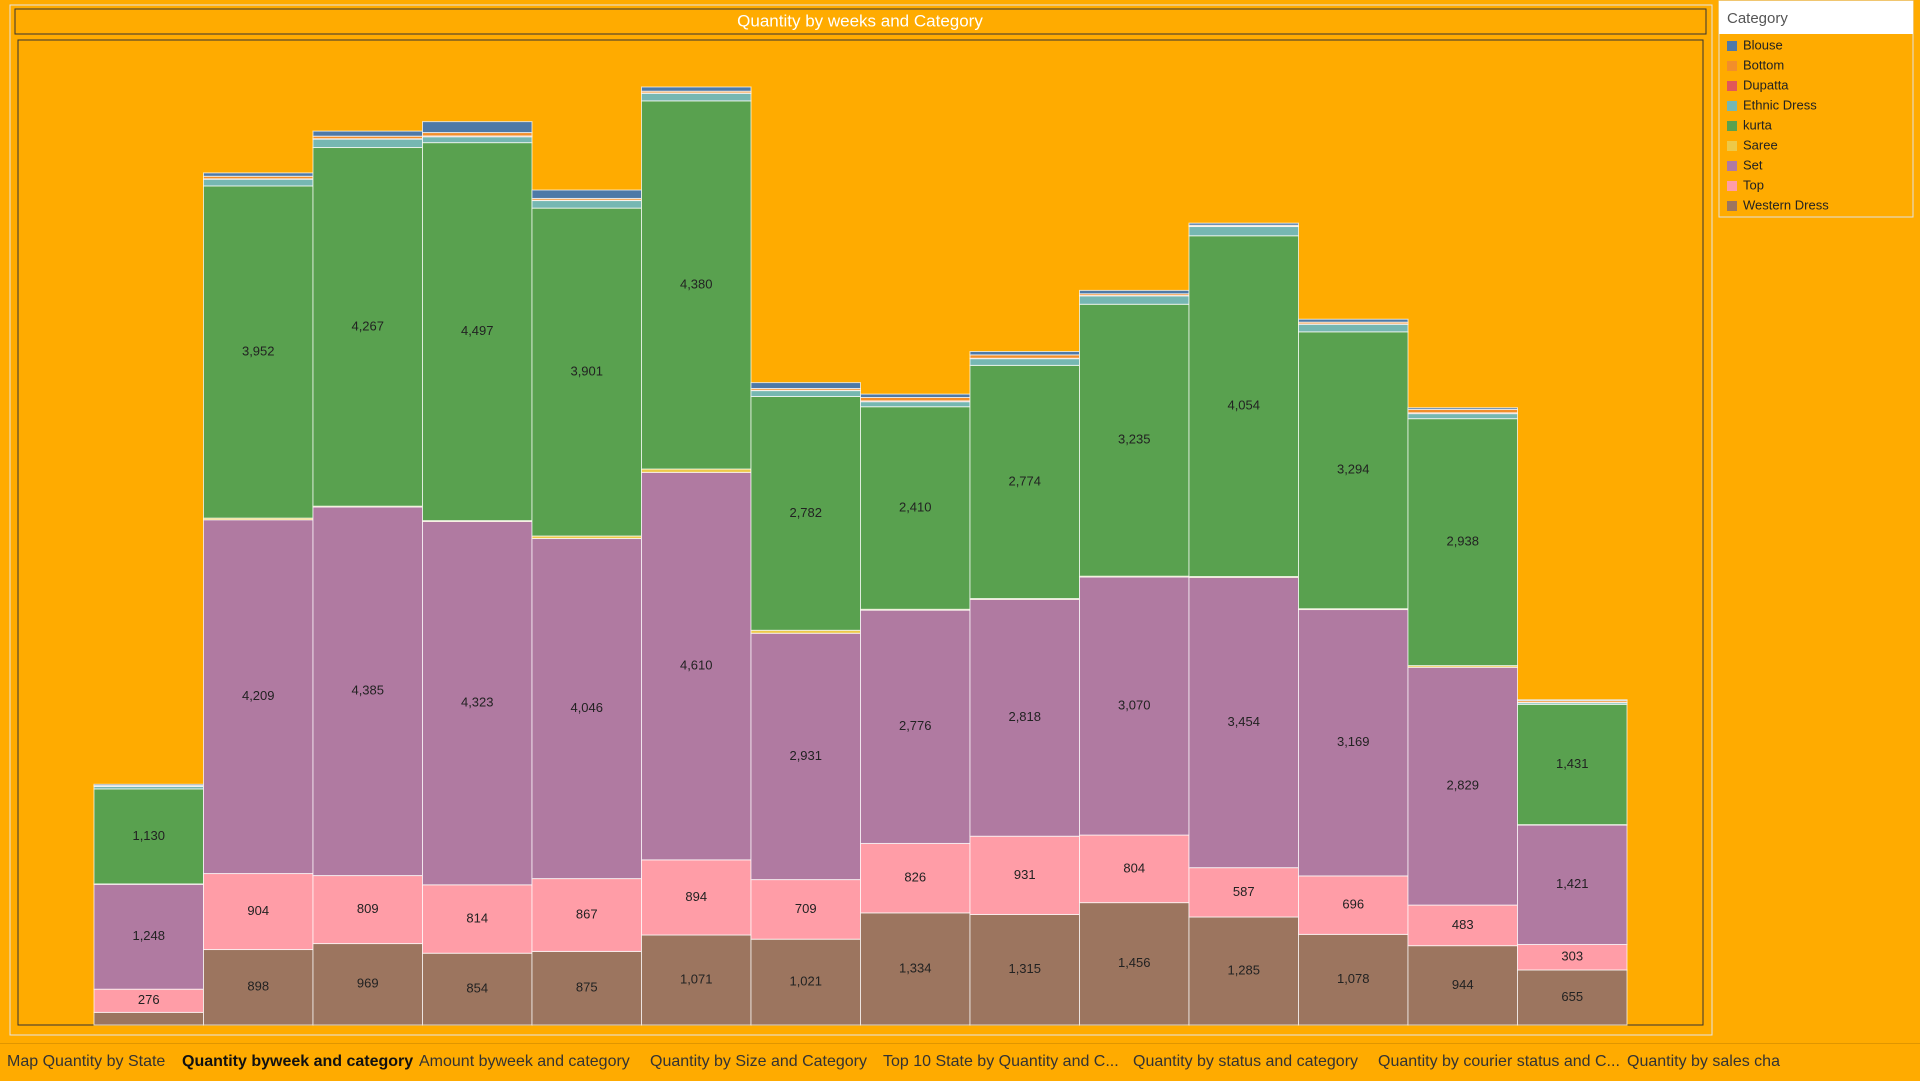 Image resolution: width=1920 pixels, height=1081 pixels. I want to click on data-label: 867, so click(587, 913).